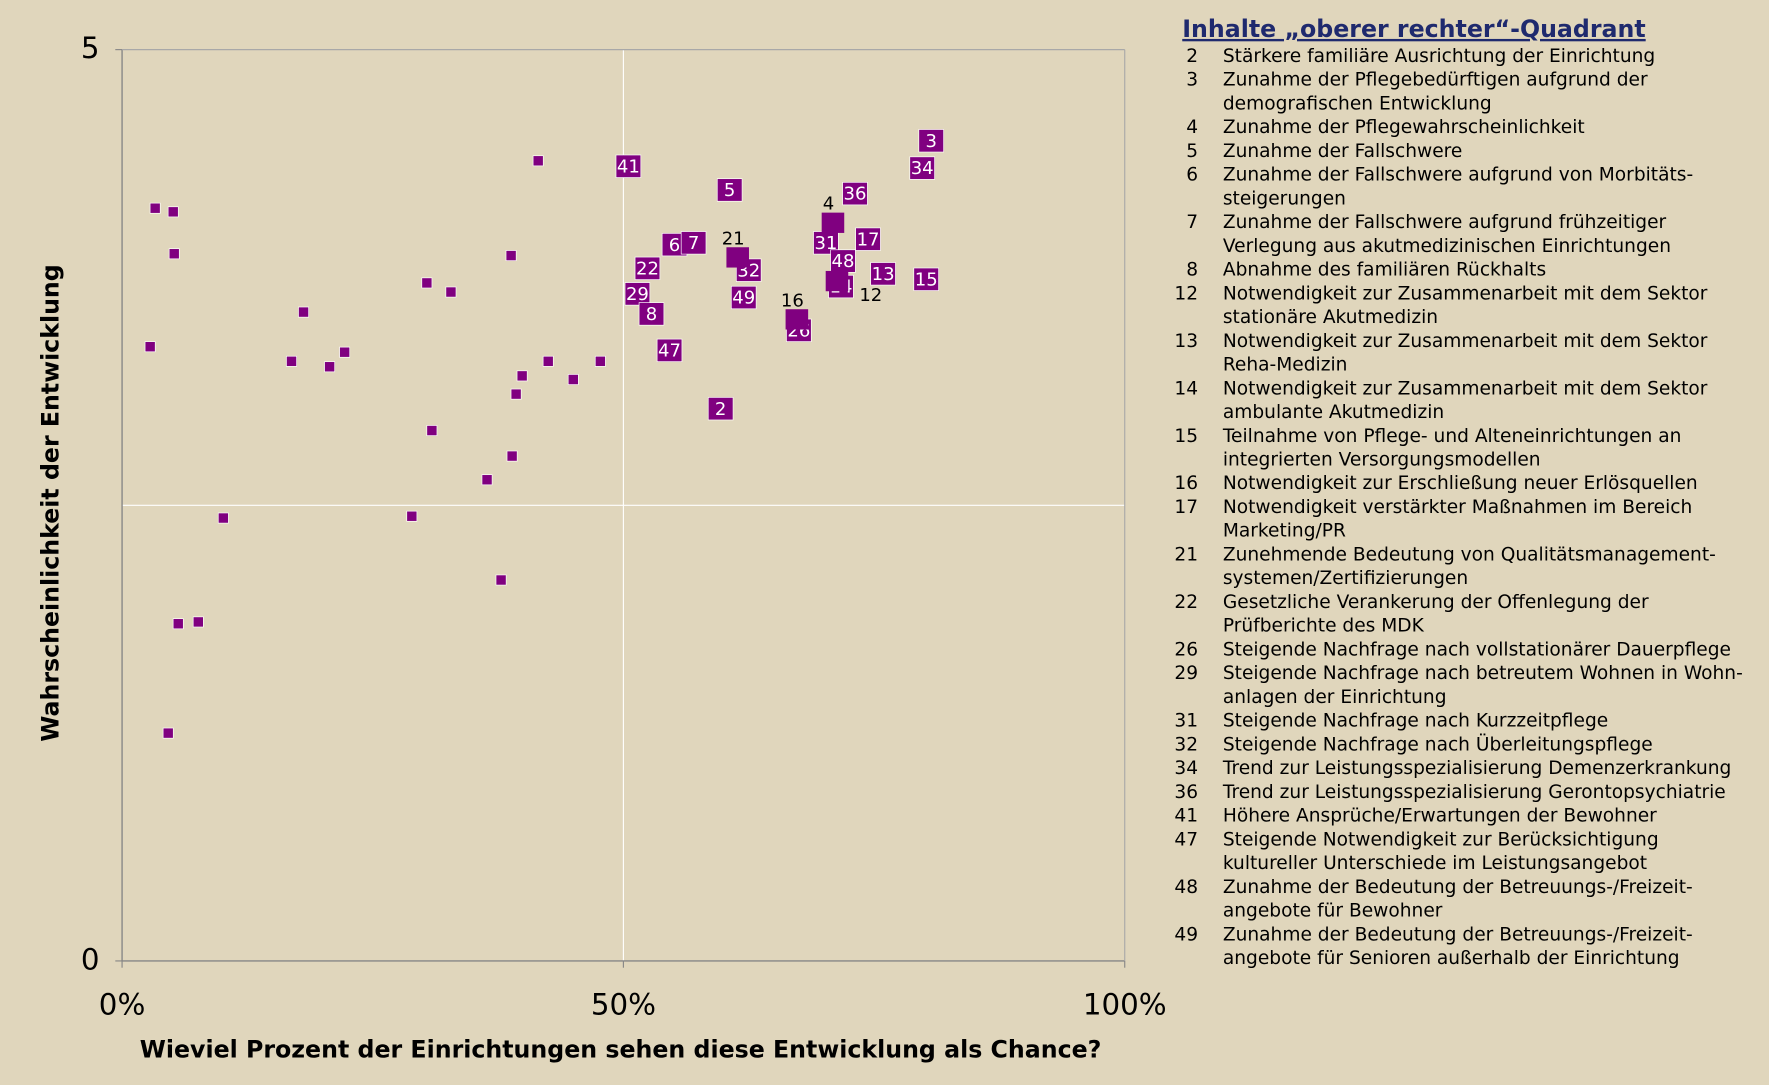  Describe the element at coordinates (1333, 412) in the screenshot. I see `list-text: ambulante Akutmedizin` at that location.